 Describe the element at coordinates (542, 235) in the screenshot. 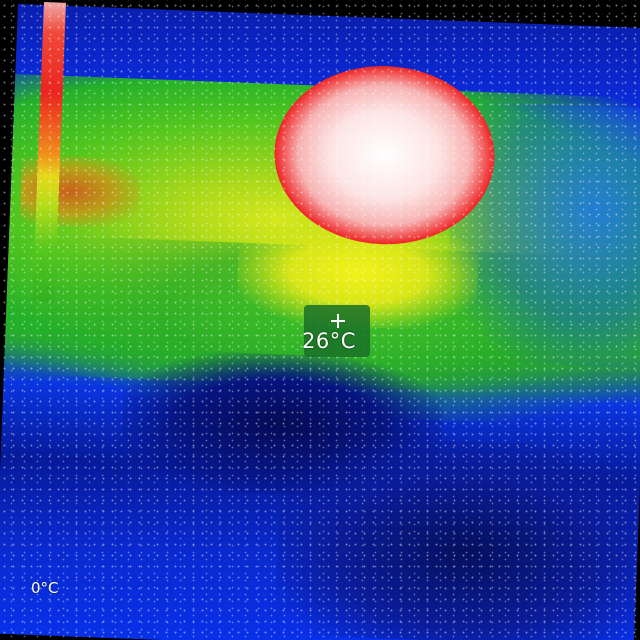

I see `cool-region` at that location.